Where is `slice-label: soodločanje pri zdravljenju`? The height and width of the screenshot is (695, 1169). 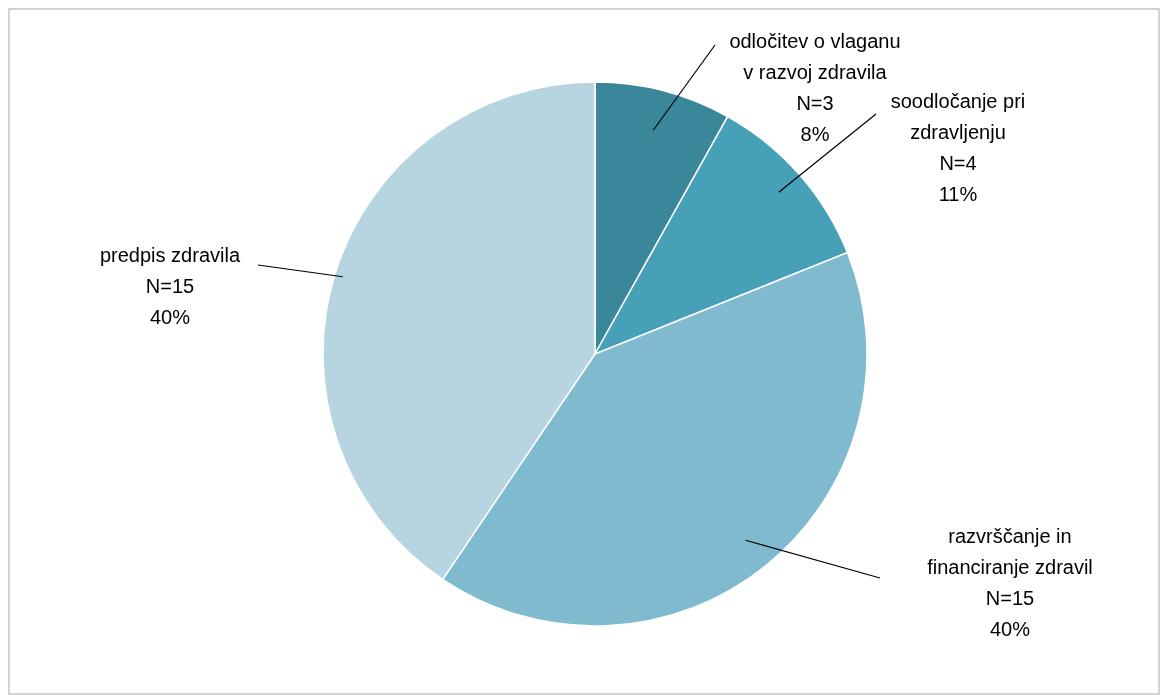
slice-label: soodločanje pri zdravljenju is located at coordinates (958, 116).